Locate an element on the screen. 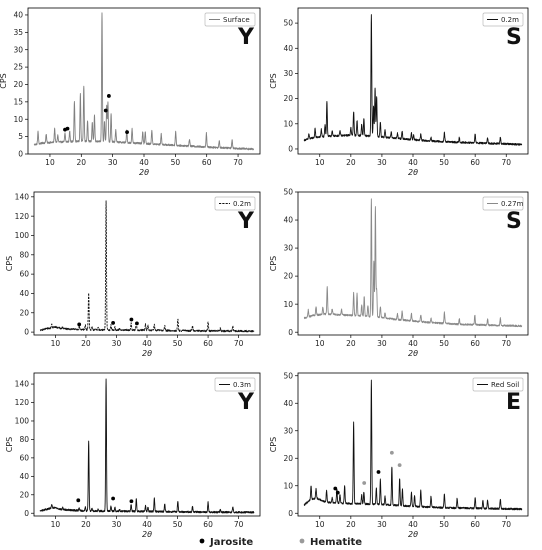 The width and height of the screenshot is (542, 550). panel-letter: E is located at coordinates (513, 402).